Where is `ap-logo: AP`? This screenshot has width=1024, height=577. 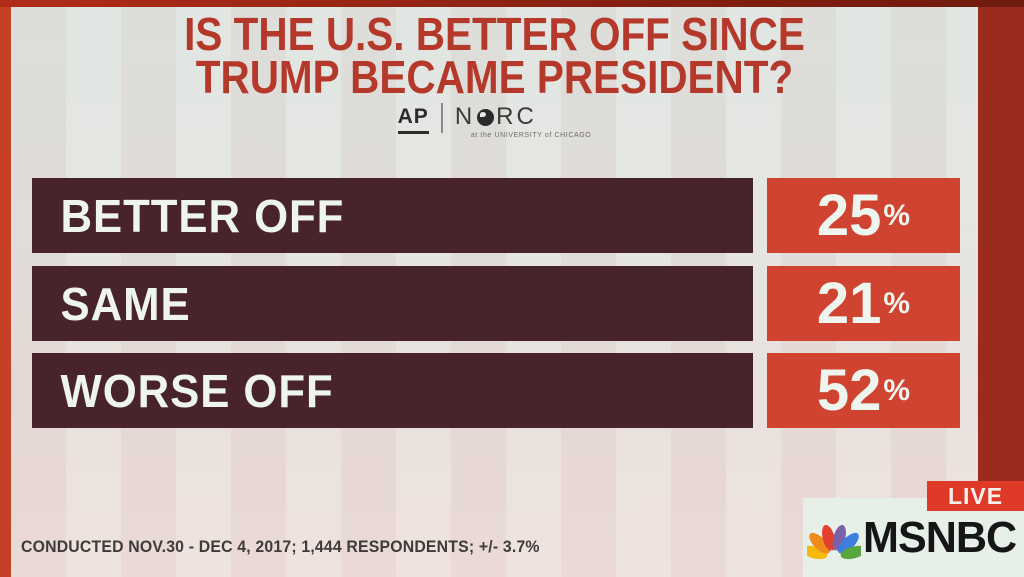 ap-logo: AP is located at coordinates (413, 119).